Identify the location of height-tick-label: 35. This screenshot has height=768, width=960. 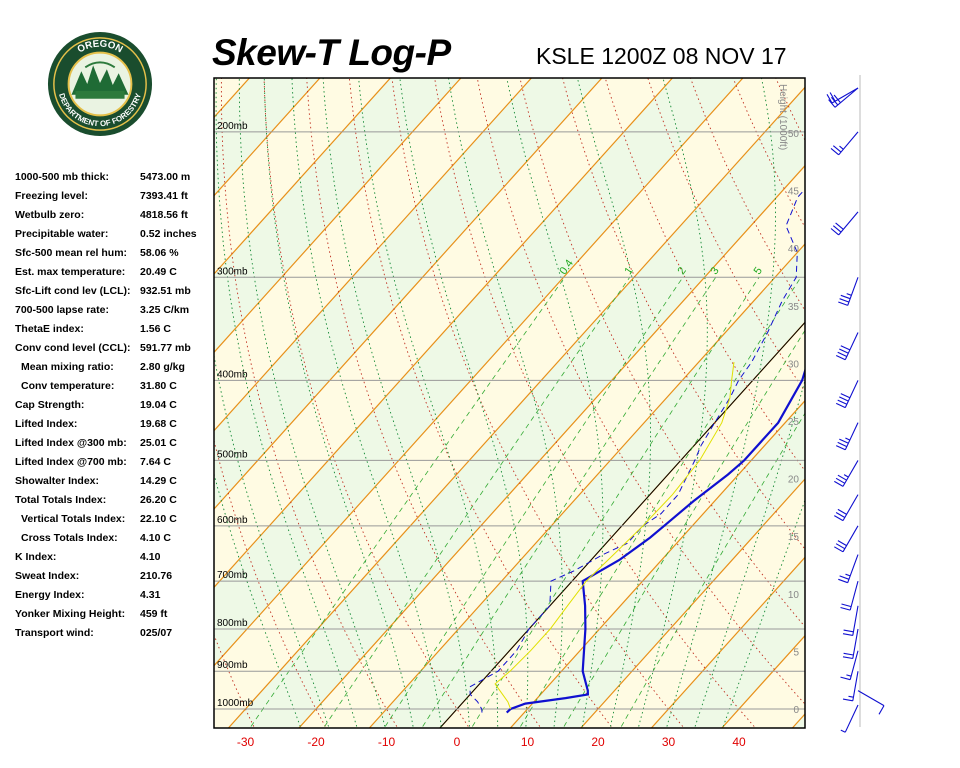
(794, 307).